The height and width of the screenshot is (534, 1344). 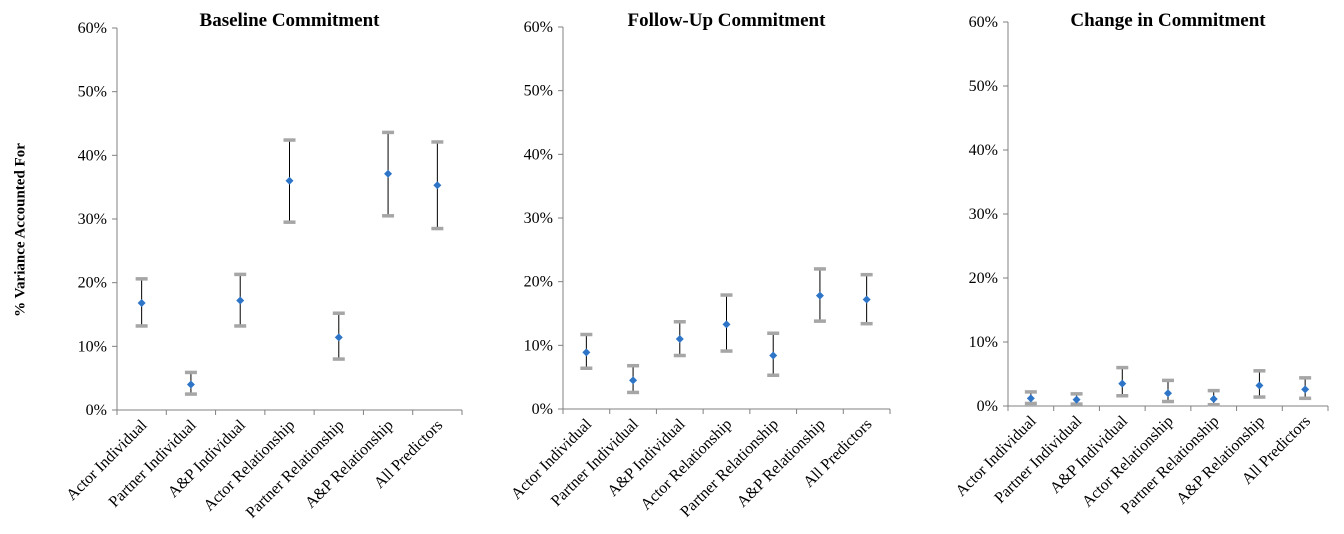 I want to click on chart-title: Baseline Commitment, so click(x=290, y=20).